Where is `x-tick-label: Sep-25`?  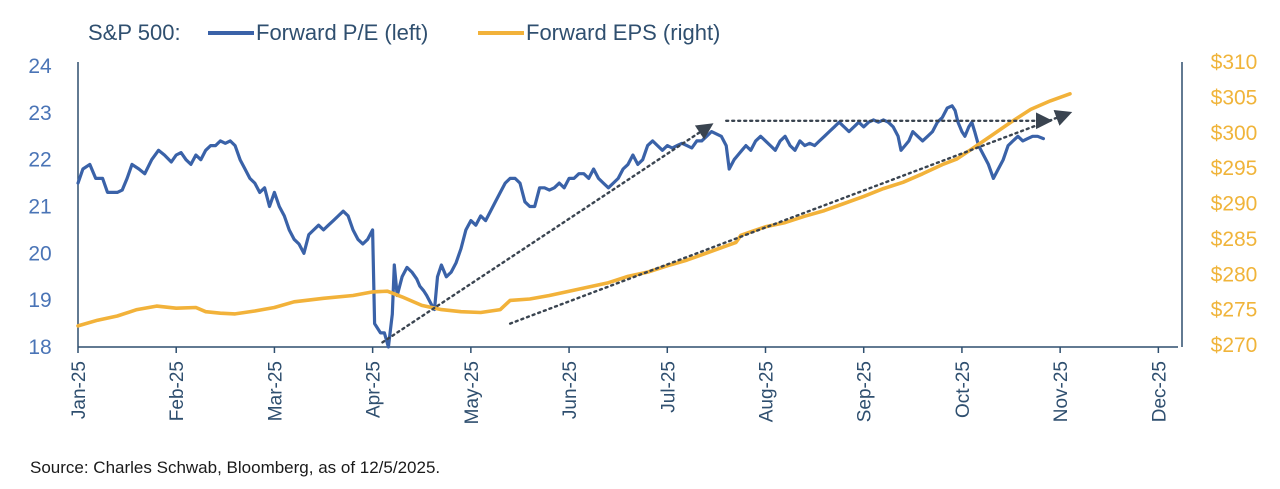
x-tick-label: Sep-25 is located at coordinates (865, 391).